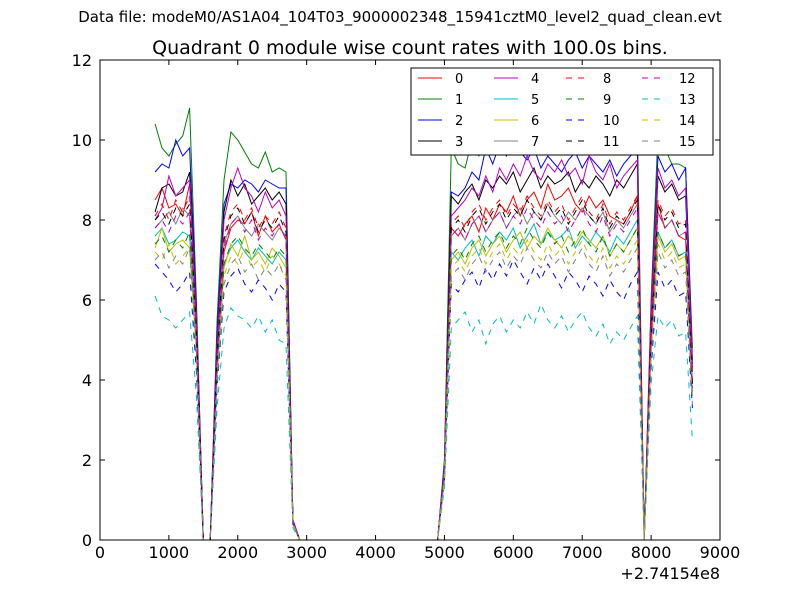 The height and width of the screenshot is (600, 800). I want to click on legend-label-1: 1, so click(459, 100).